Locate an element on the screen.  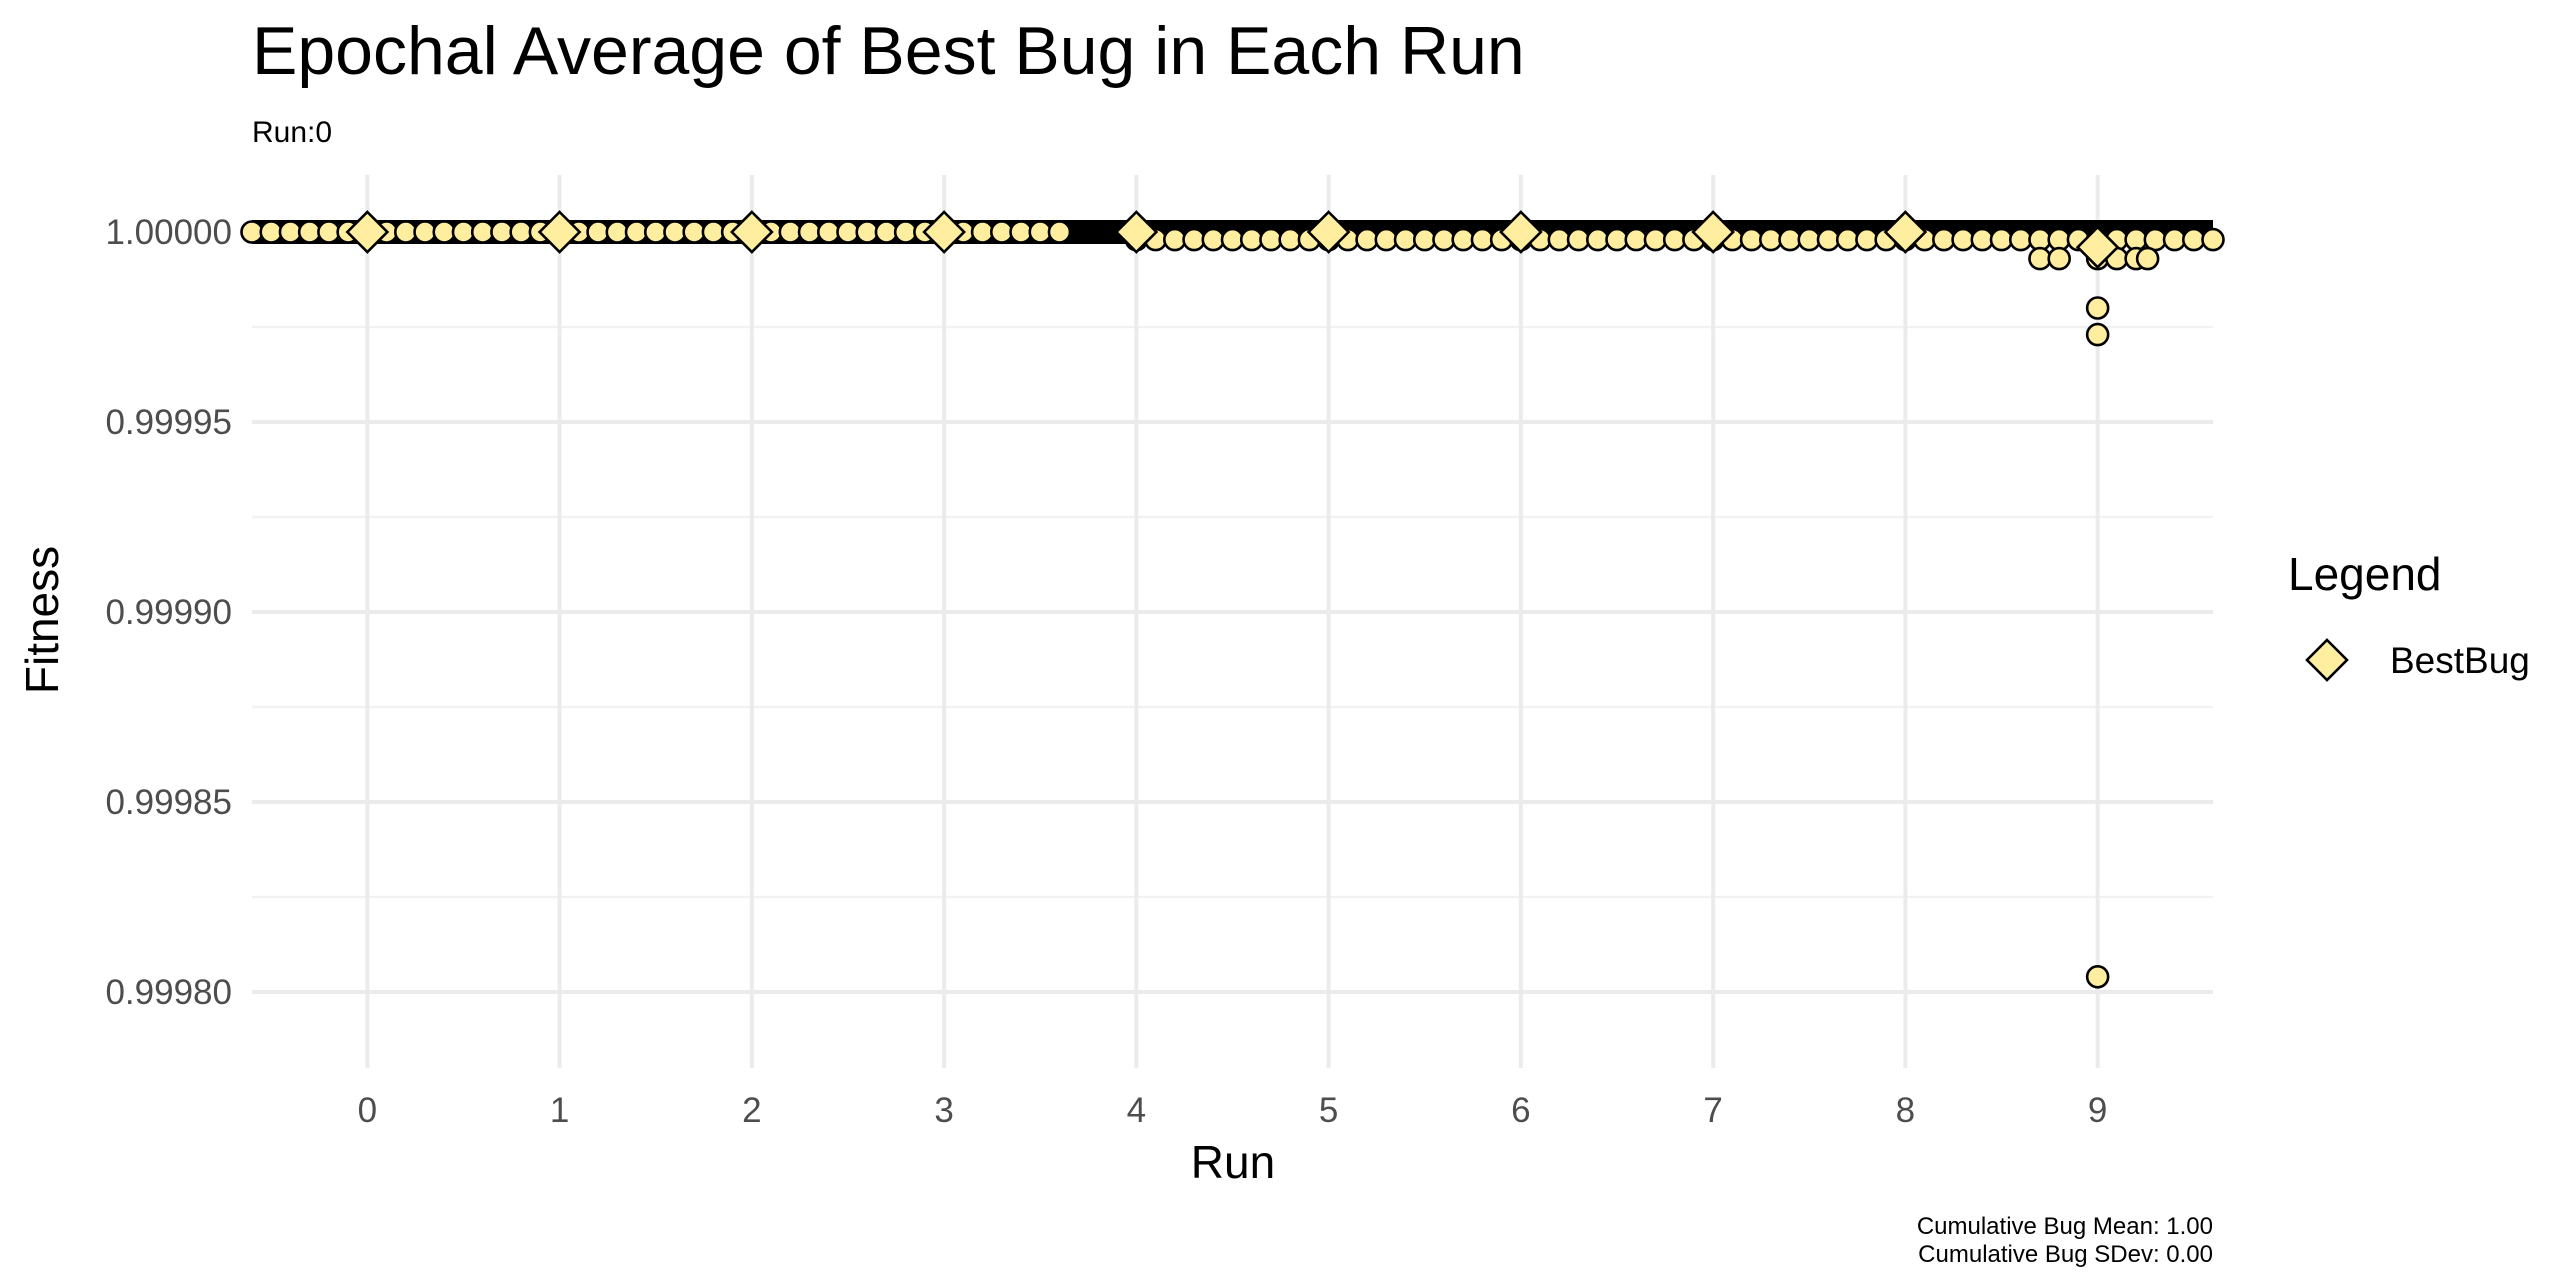
x-tick-label: 3 is located at coordinates (943, 1110).